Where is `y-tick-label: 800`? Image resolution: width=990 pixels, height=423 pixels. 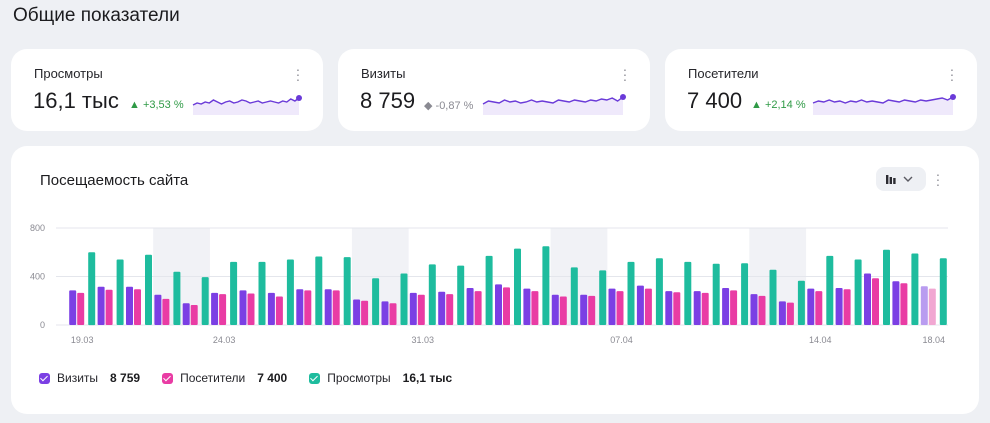 y-tick-label: 800 is located at coordinates (37, 228).